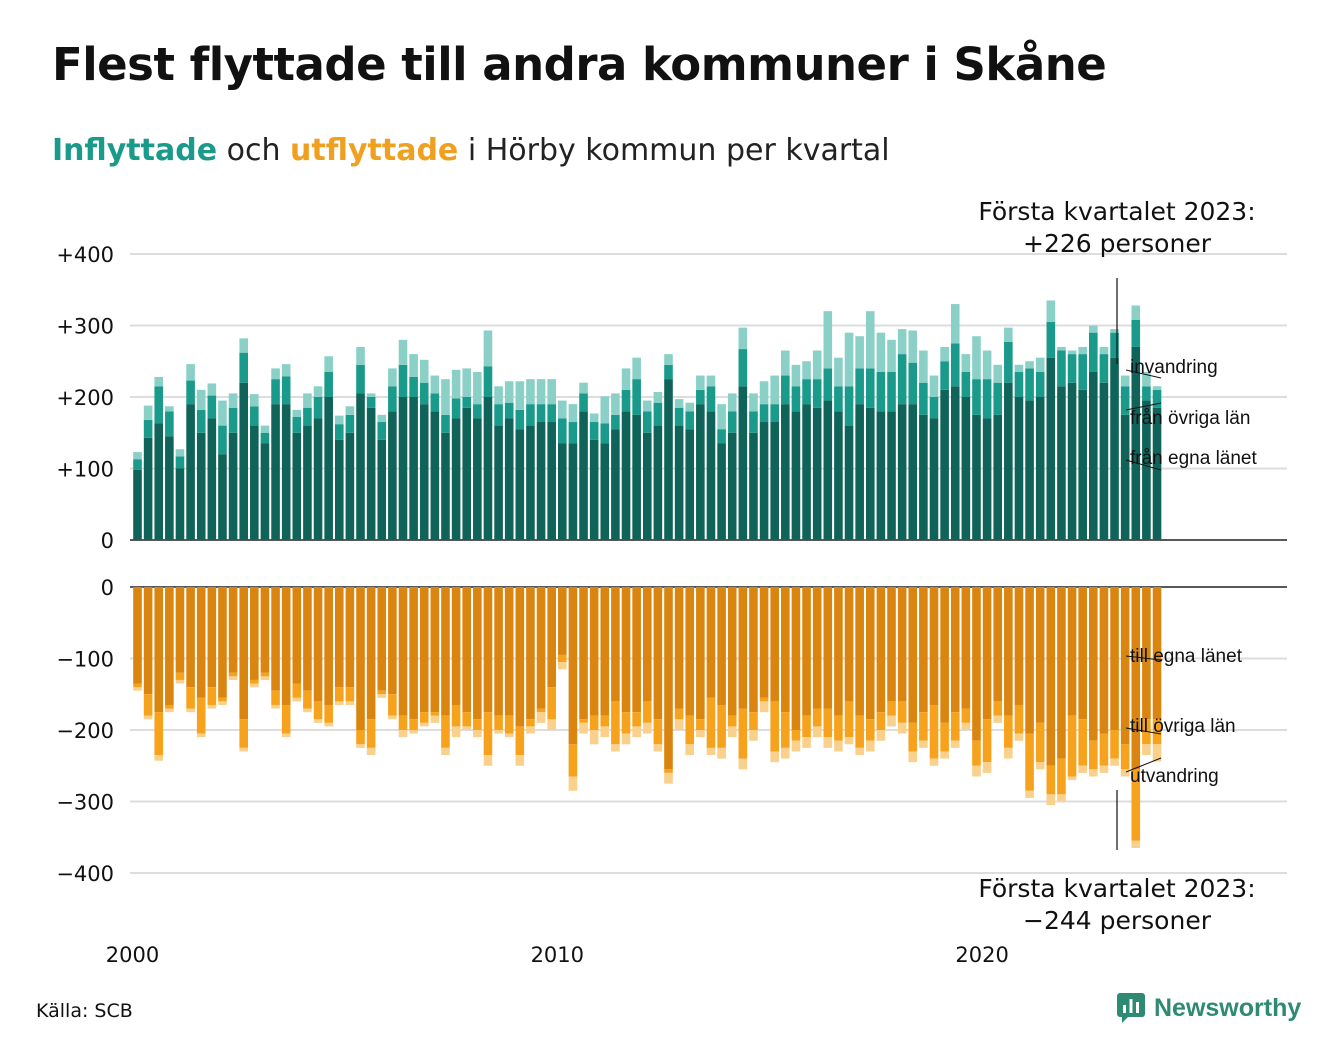  I want to click on series-label-in-2: från egna länet, so click(1193, 458).